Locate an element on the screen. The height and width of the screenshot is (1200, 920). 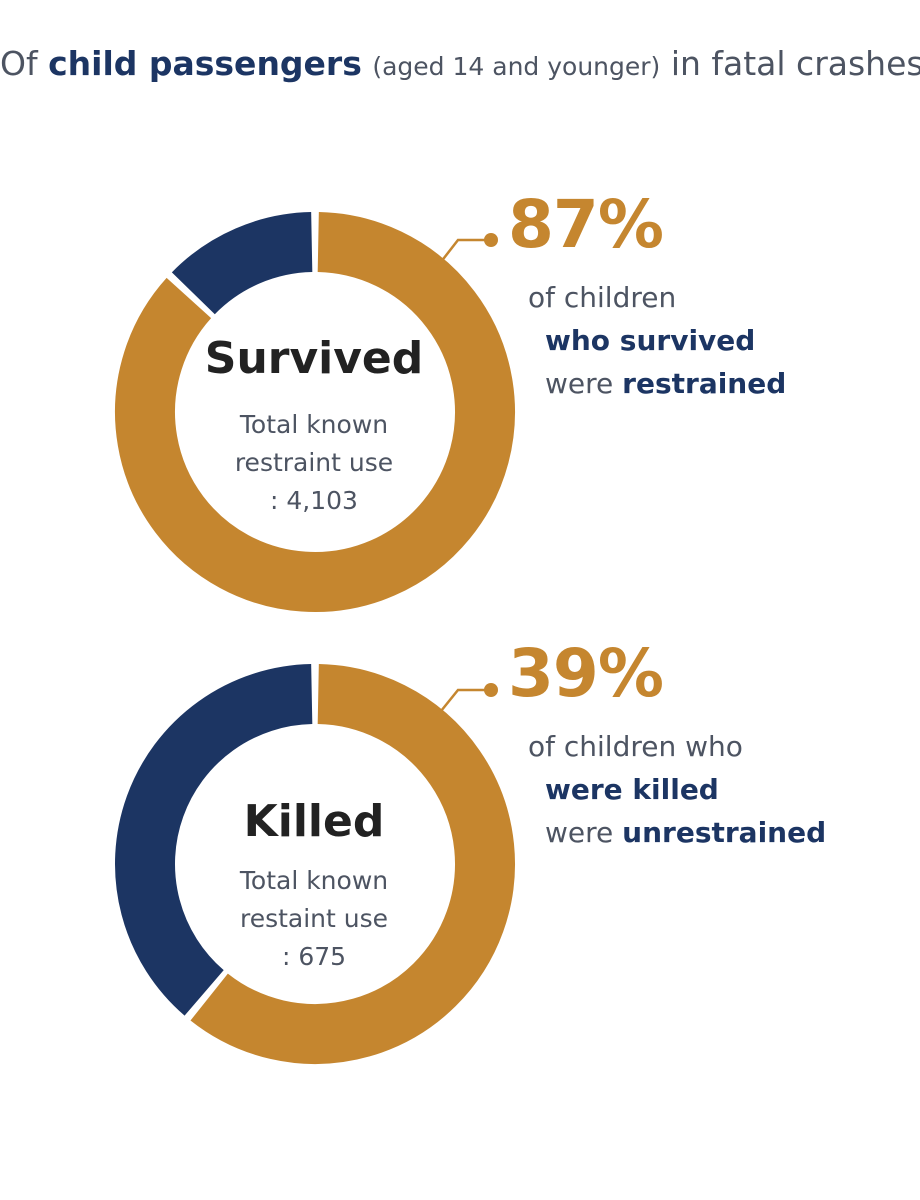
donut-center-label: Survived is located at coordinates (314, 358).